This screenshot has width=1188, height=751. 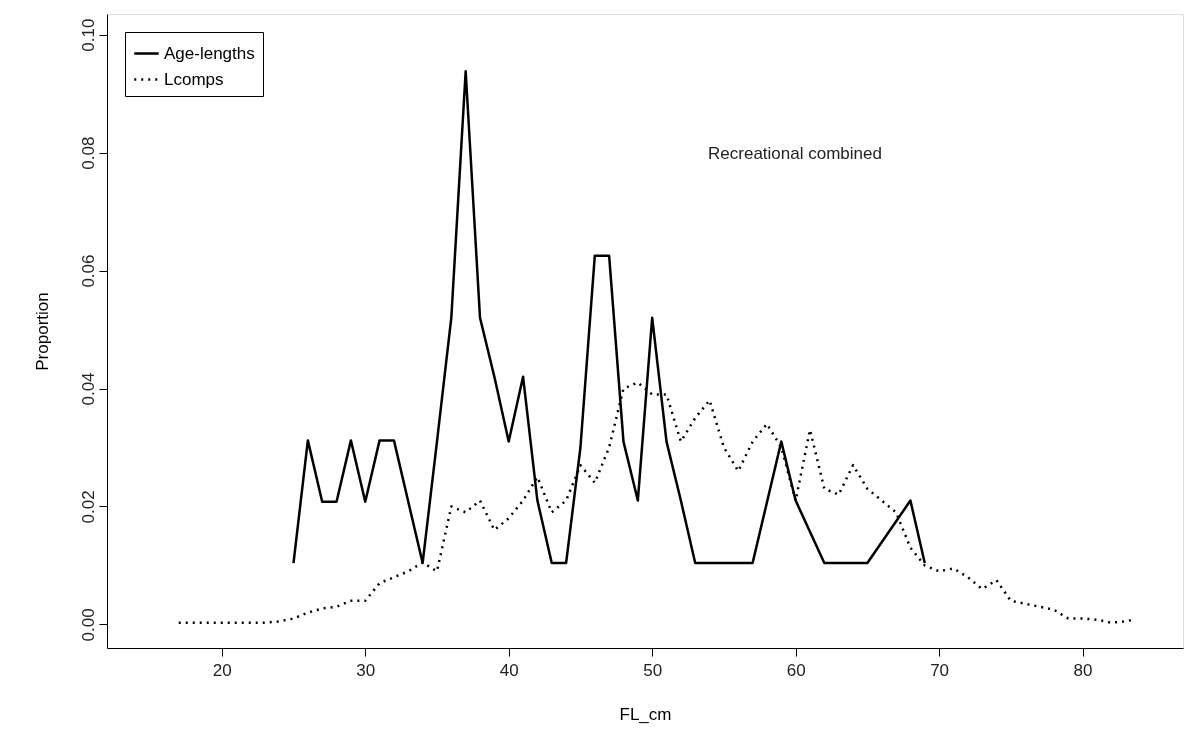 What do you see at coordinates (645, 714) in the screenshot?
I see `x-axis-title: FL_cm` at bounding box center [645, 714].